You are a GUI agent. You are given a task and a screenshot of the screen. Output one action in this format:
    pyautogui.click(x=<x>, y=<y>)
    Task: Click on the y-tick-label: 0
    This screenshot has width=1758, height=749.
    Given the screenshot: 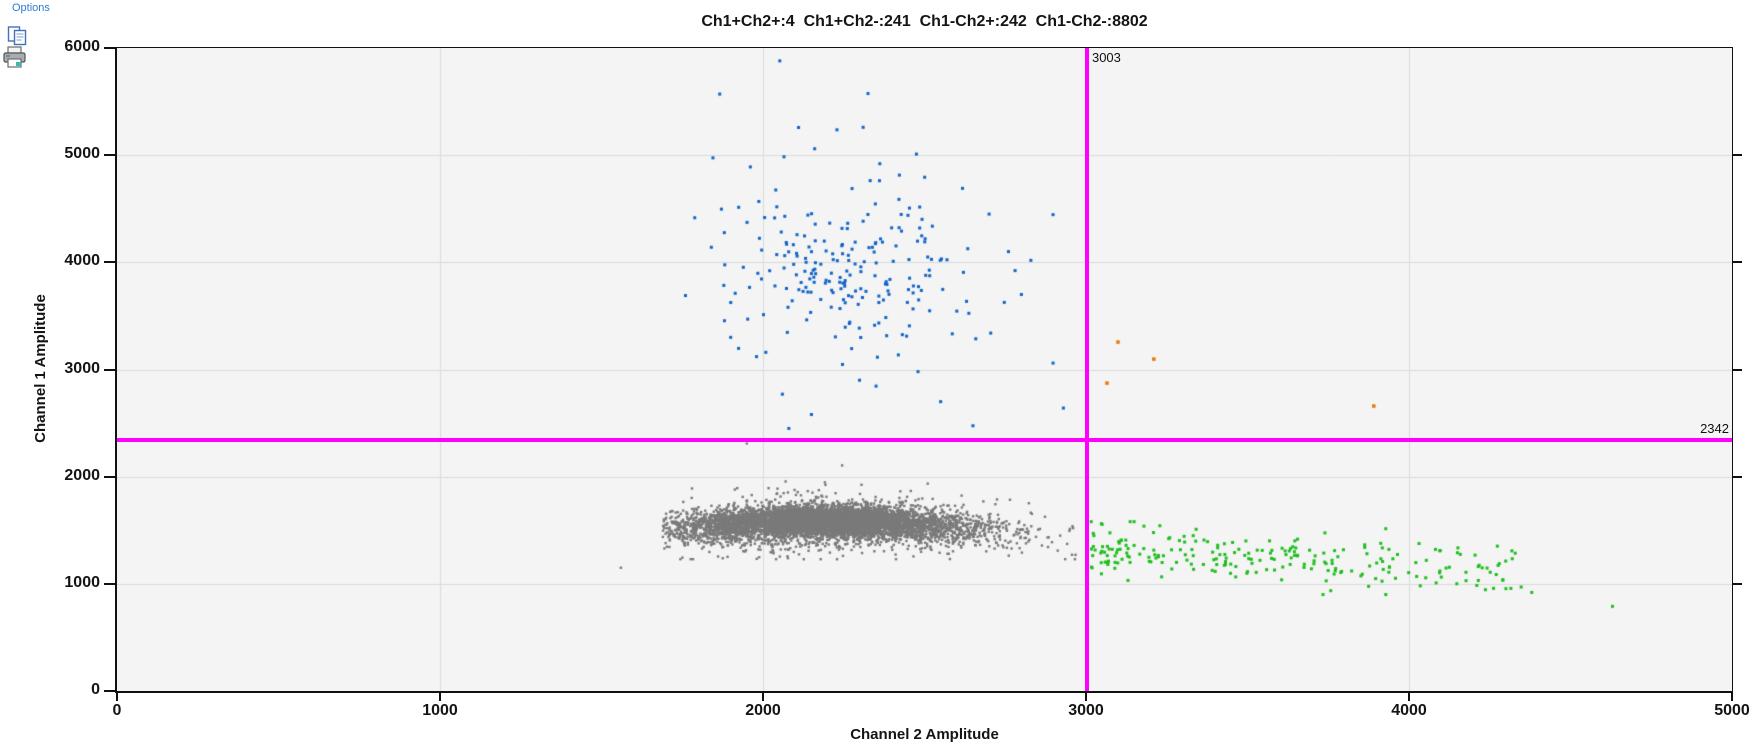 What is the action you would take?
    pyautogui.click(x=95, y=689)
    